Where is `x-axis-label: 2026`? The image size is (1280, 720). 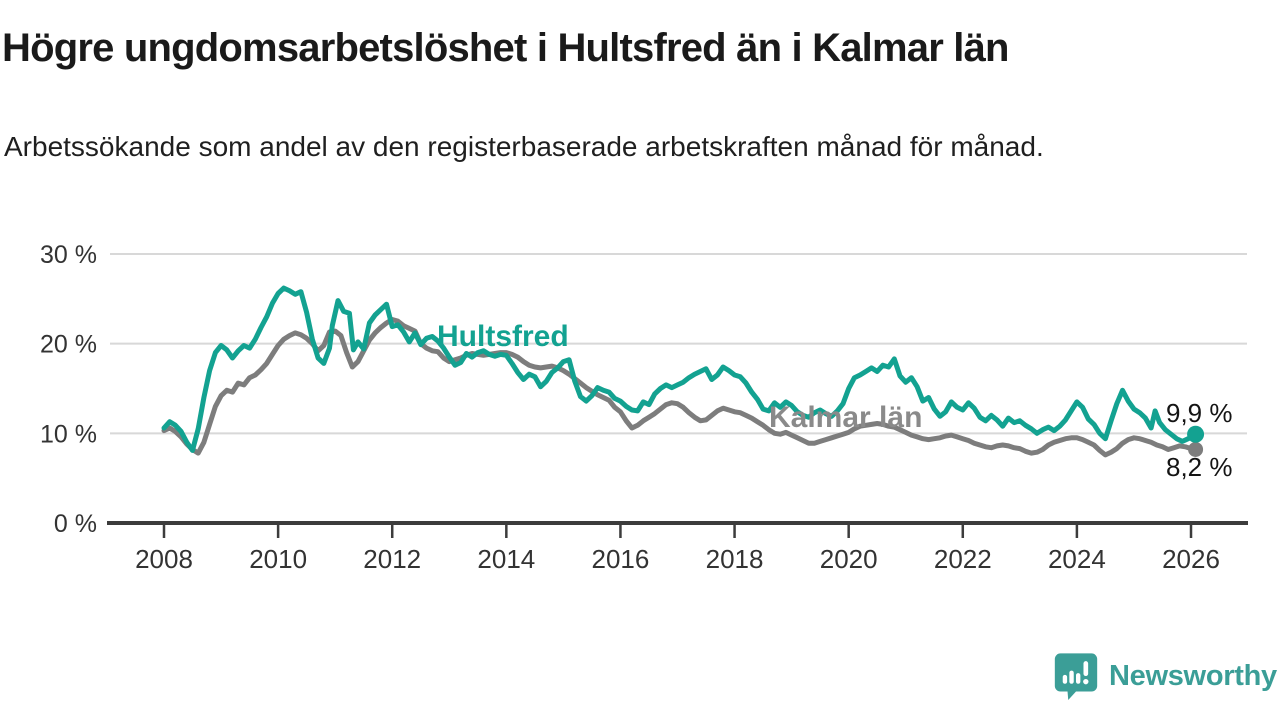 x-axis-label: 2026 is located at coordinates (1191, 559).